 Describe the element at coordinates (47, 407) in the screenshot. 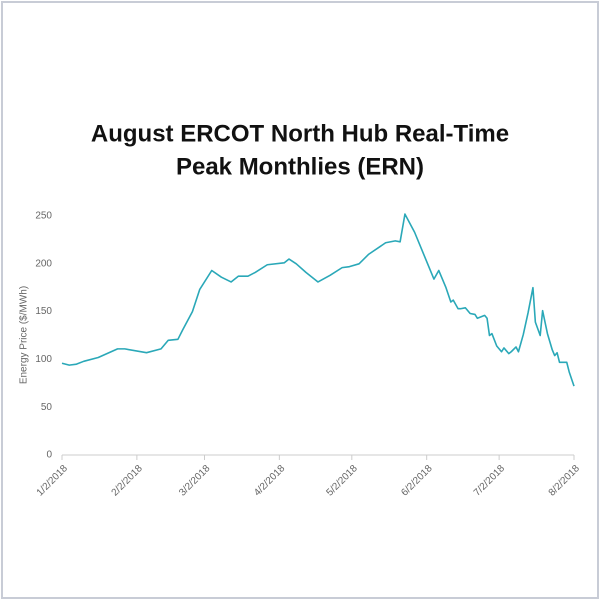

I see `y-tick-label: 50` at that location.